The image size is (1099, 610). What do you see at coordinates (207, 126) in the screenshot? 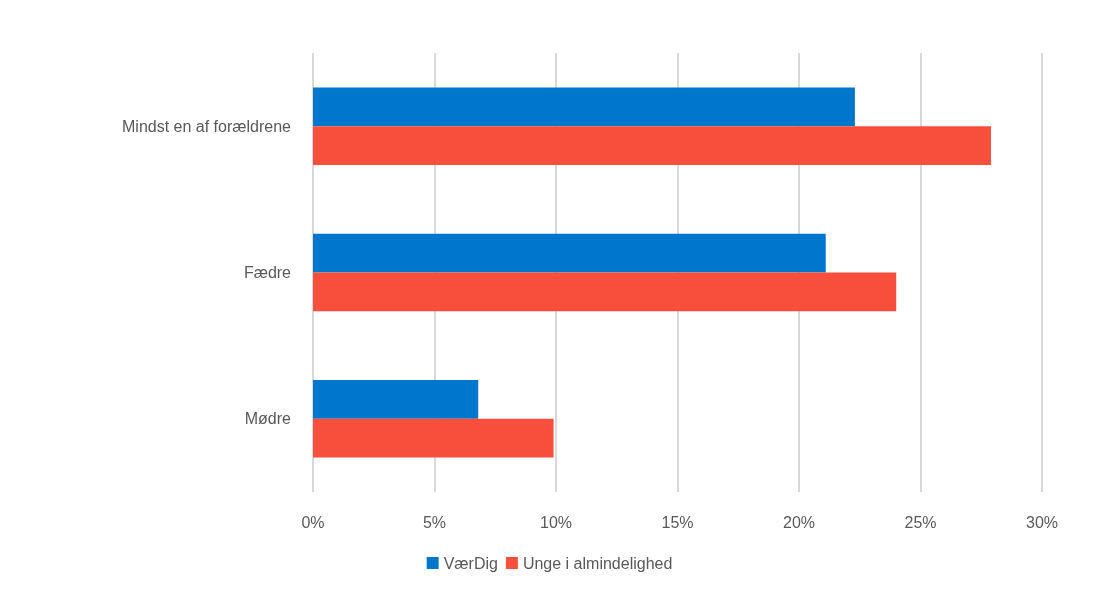
I see `y-tick-label: Mindst en af forældrene` at bounding box center [207, 126].